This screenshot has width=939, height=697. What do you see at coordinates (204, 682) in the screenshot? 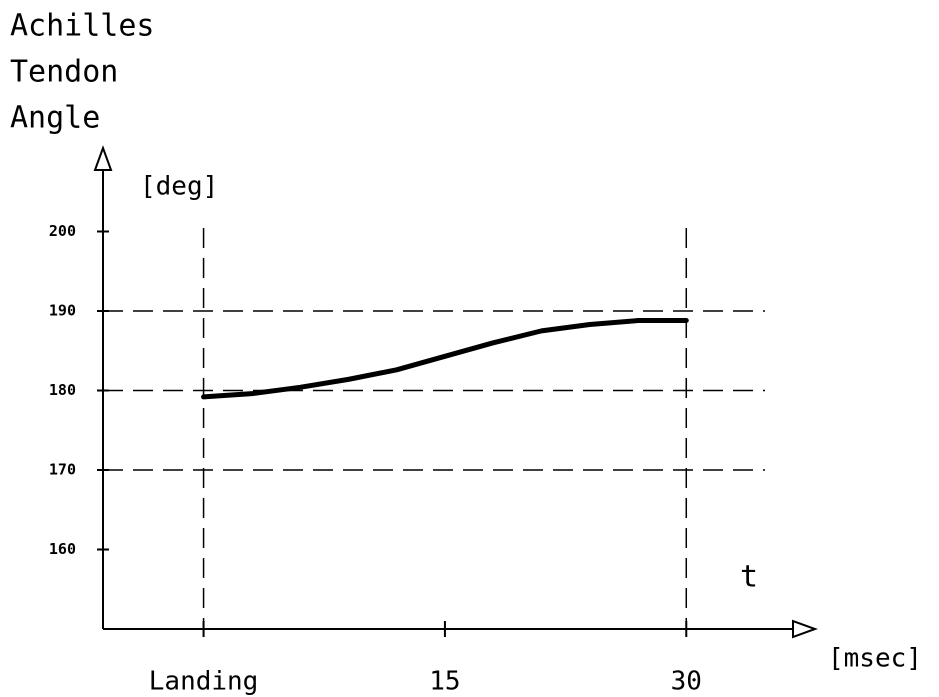
I see `x-tick-label: Landing` at bounding box center [204, 682].